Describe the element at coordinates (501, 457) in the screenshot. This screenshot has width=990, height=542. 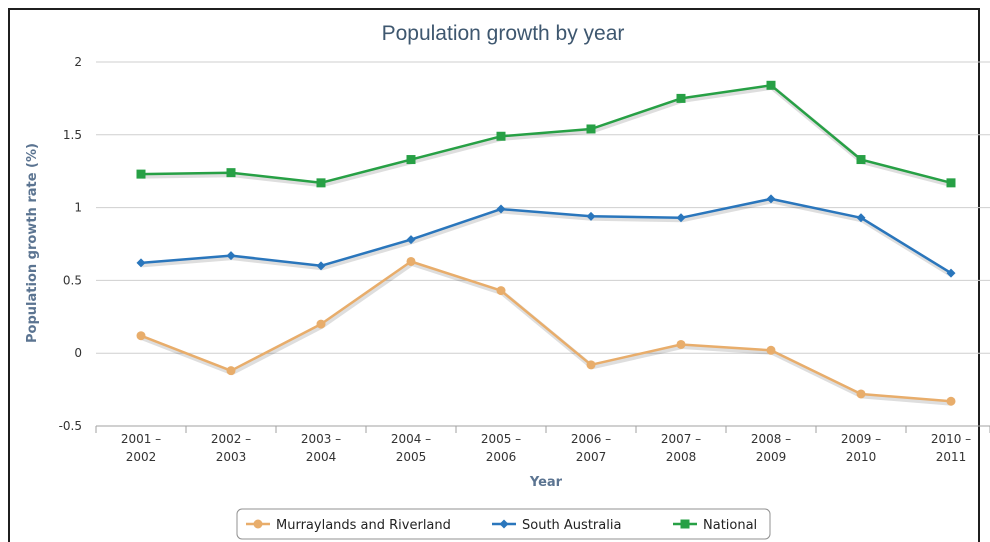
I see `x-tick-label: 2006` at that location.